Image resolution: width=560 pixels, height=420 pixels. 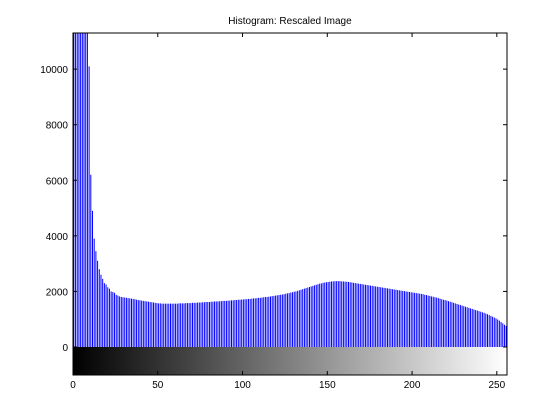 I want to click on grayscale-colorbar, so click(x=290, y=361).